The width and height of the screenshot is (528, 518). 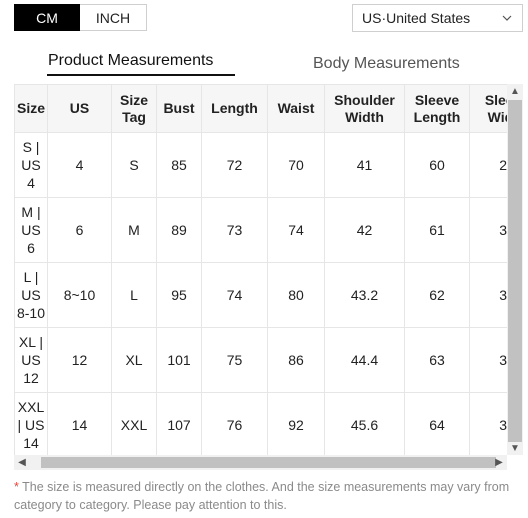 What do you see at coordinates (79, 295) in the screenshot?
I see `table-cell: 8~10` at bounding box center [79, 295].